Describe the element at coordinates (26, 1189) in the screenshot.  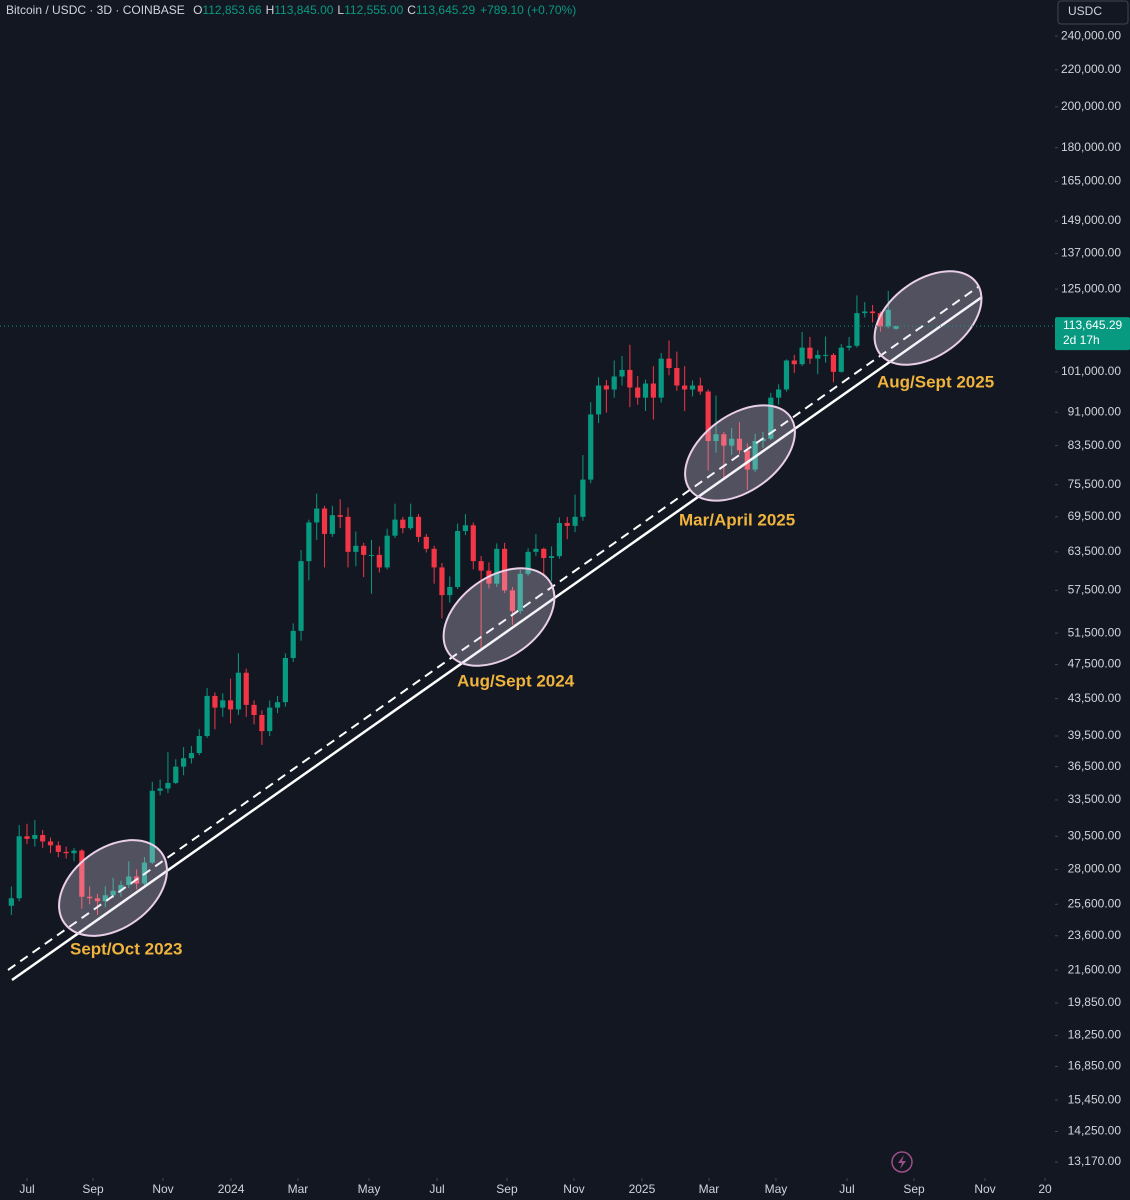
I see `x-tick-label: Jul` at that location.